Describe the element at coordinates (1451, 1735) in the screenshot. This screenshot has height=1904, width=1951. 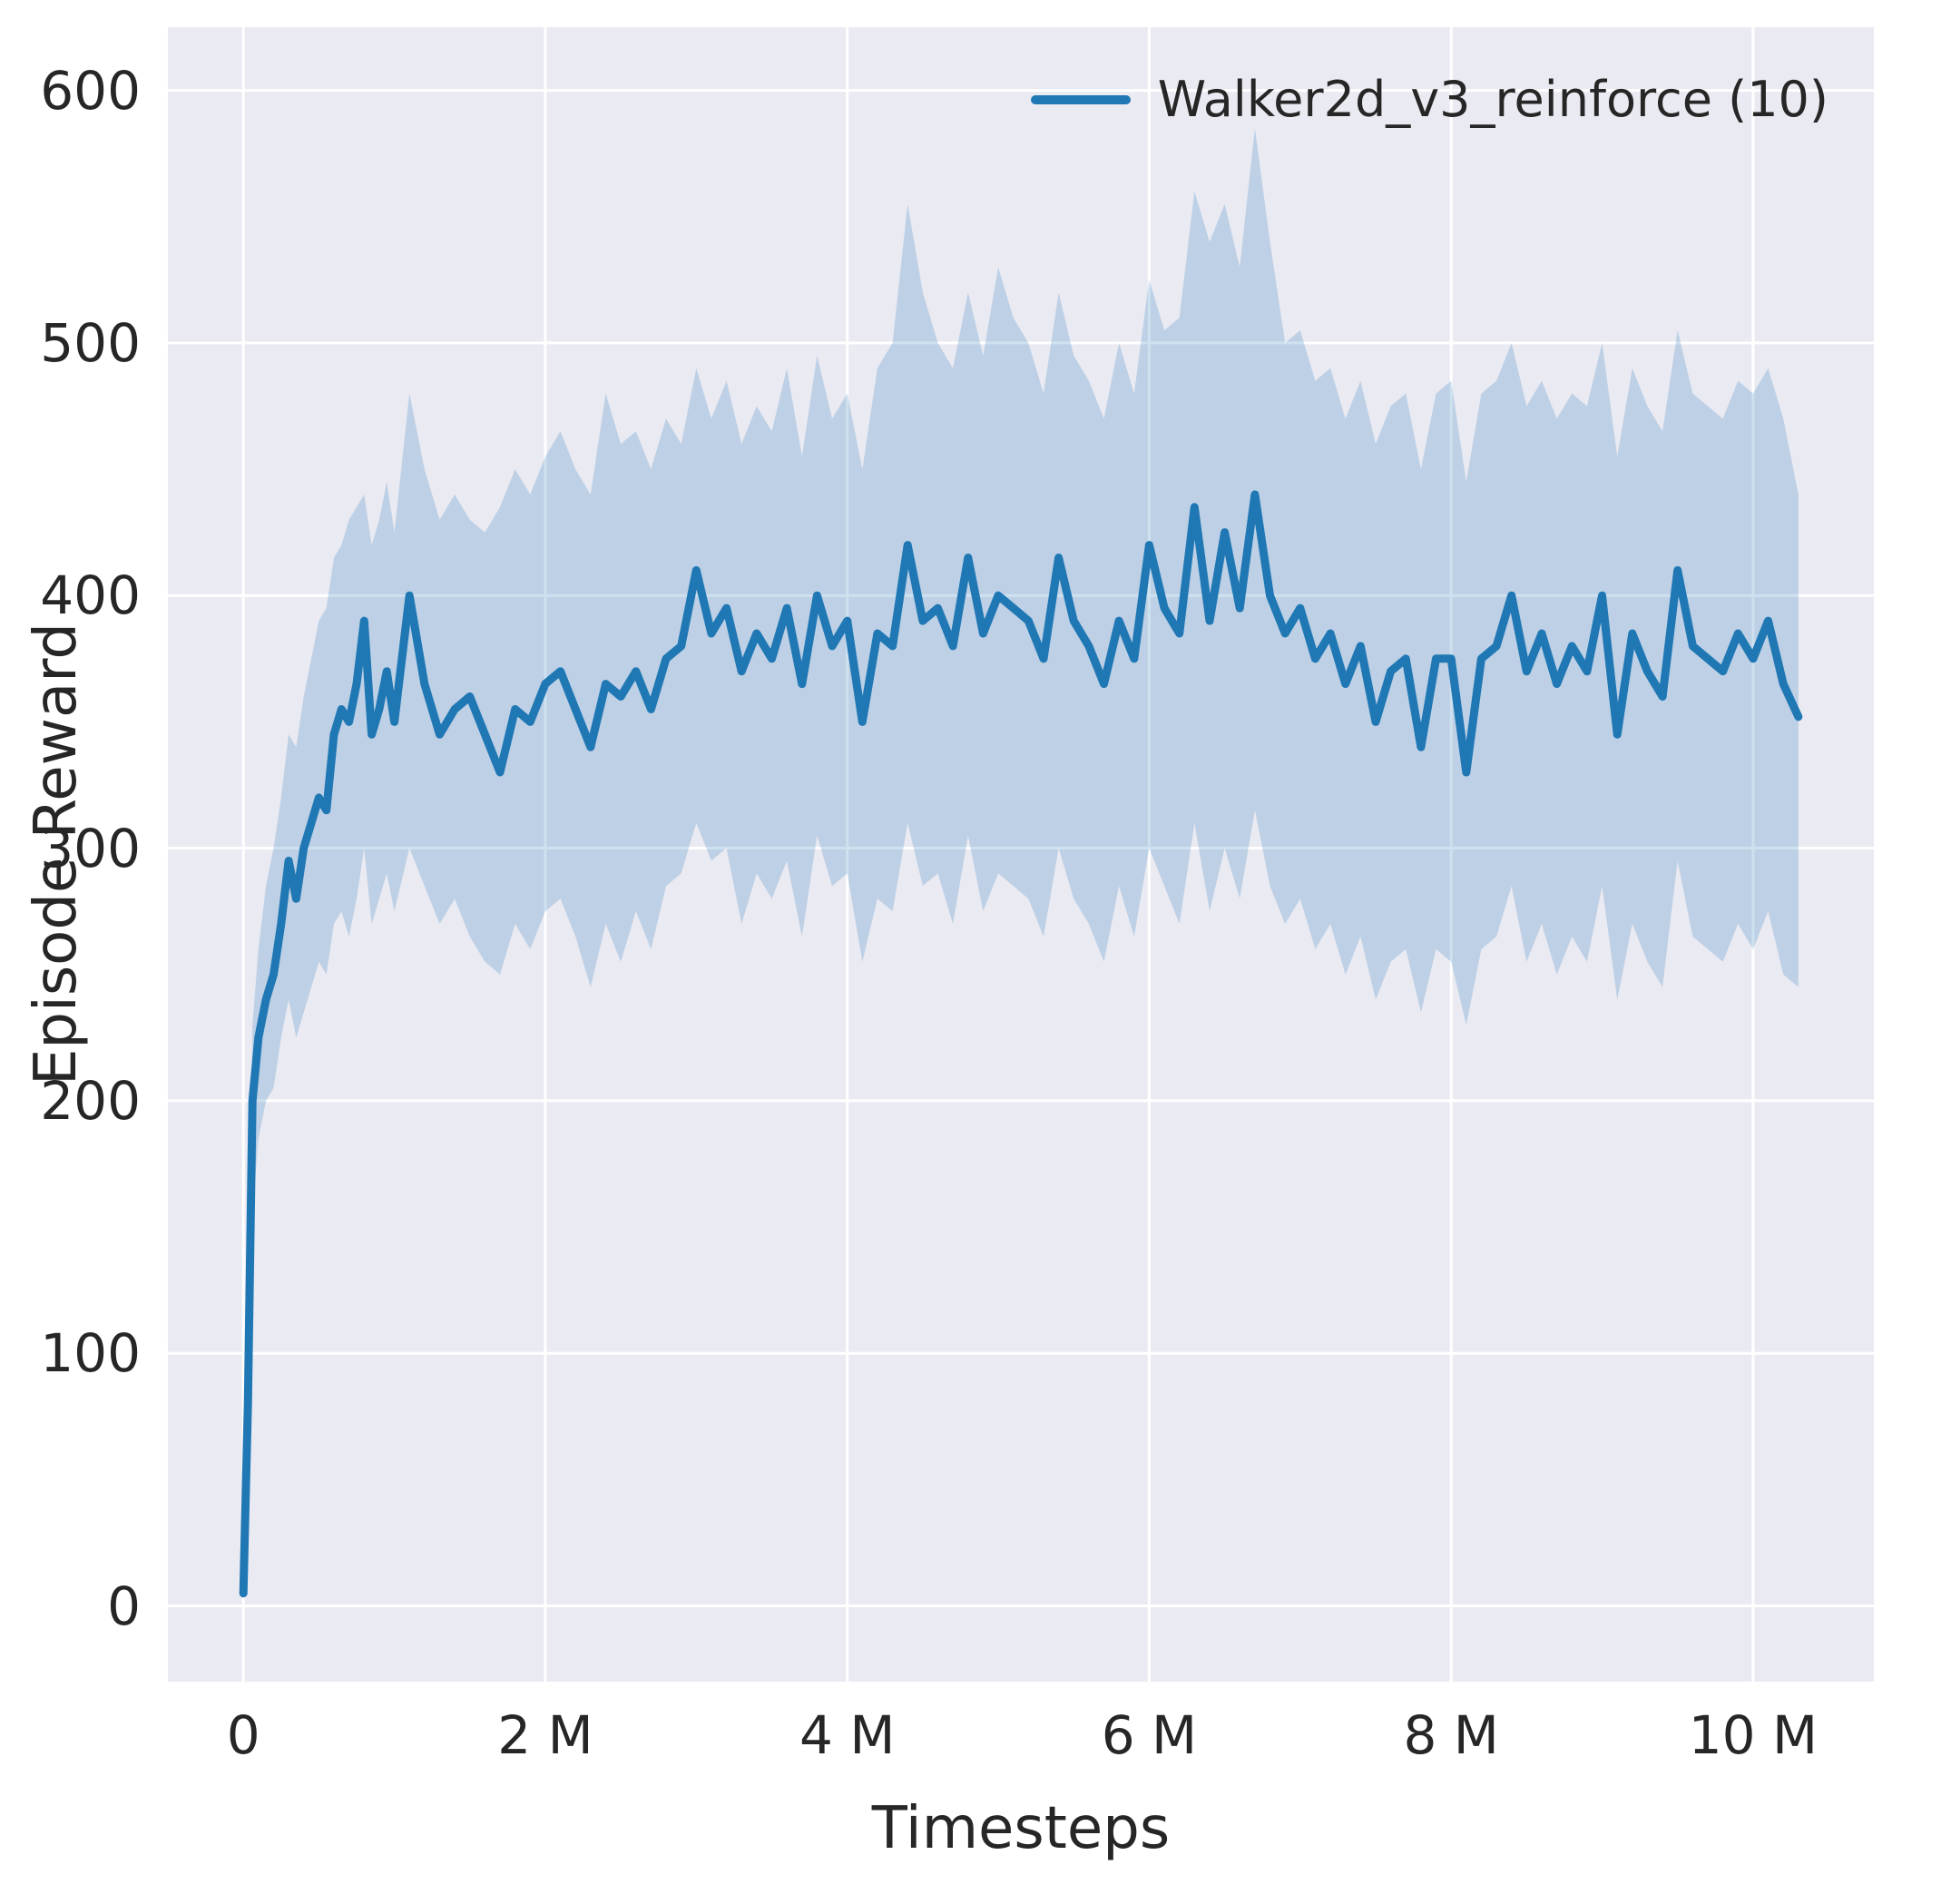
I see `x-tick-label: 8 M` at that location.